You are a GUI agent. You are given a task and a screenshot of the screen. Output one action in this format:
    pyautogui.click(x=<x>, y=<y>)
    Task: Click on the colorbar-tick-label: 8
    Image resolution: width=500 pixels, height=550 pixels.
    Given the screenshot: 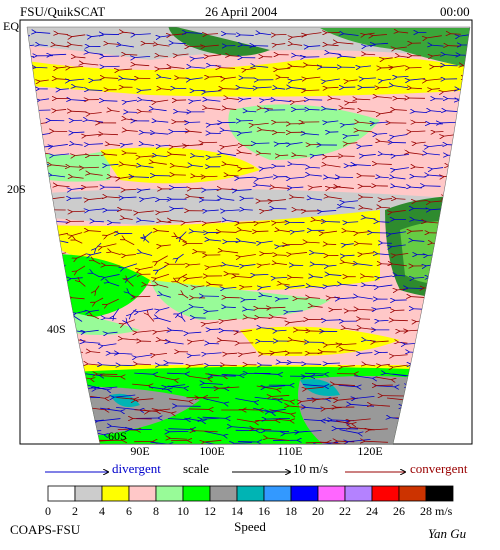 What is the action you would take?
    pyautogui.click(x=156, y=511)
    